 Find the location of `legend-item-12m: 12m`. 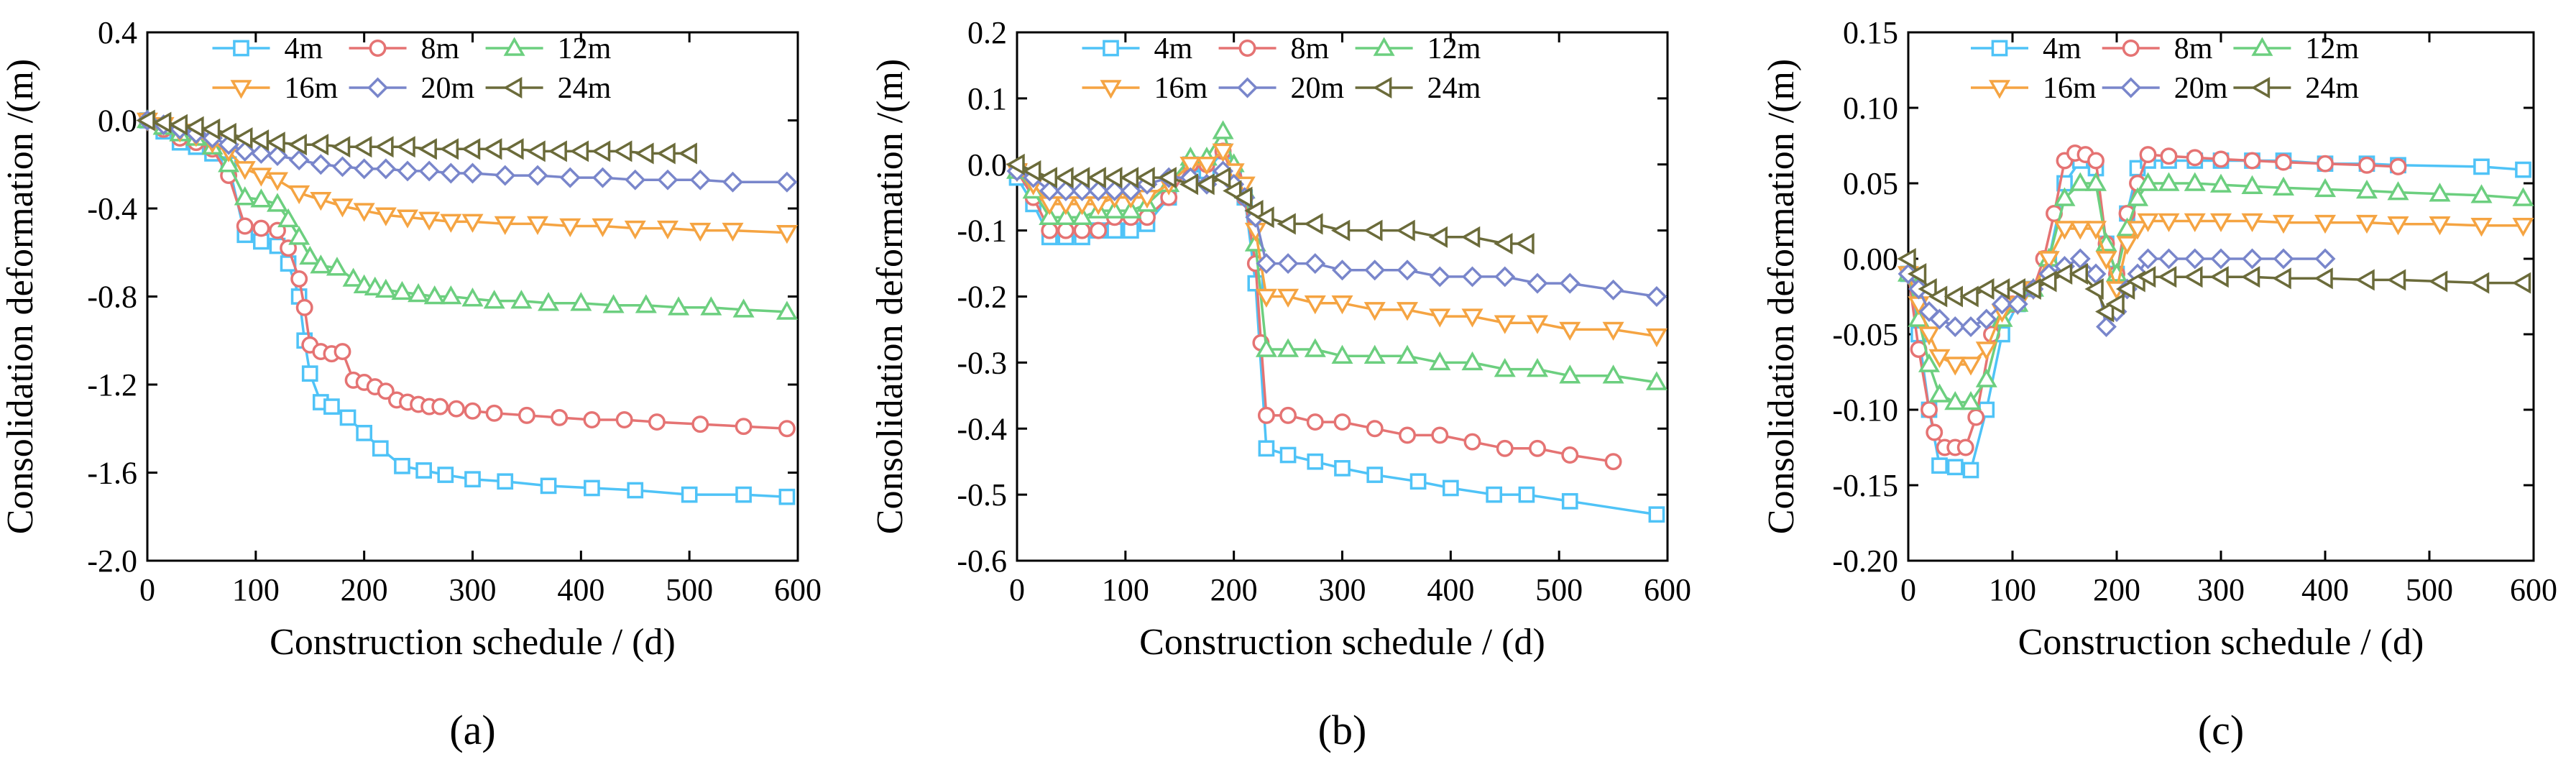

legend-item-12m: 12m is located at coordinates (2296, 49).